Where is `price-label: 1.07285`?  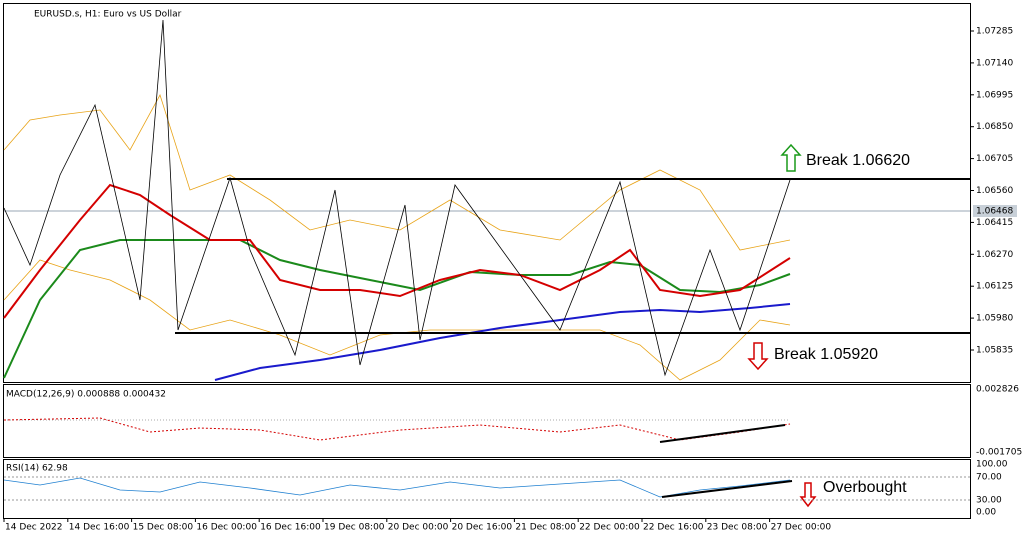 price-label: 1.07285 is located at coordinates (994, 32).